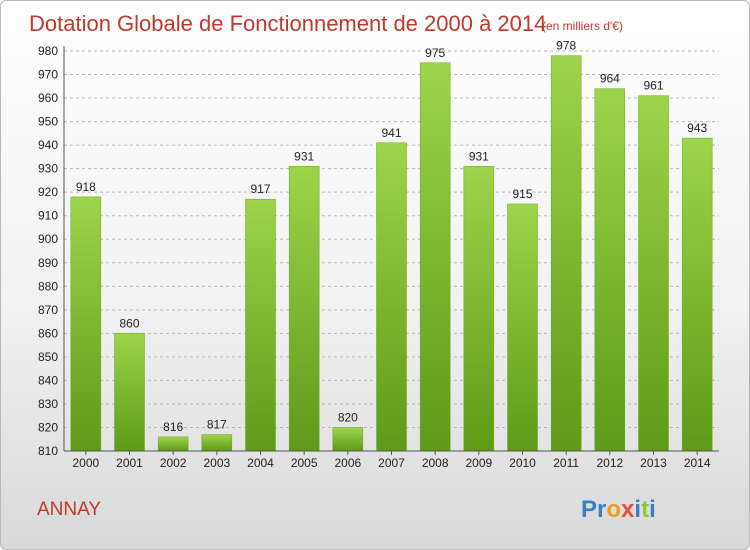 The height and width of the screenshot is (550, 750). What do you see at coordinates (653, 273) in the screenshot?
I see `bar-2013` at bounding box center [653, 273].